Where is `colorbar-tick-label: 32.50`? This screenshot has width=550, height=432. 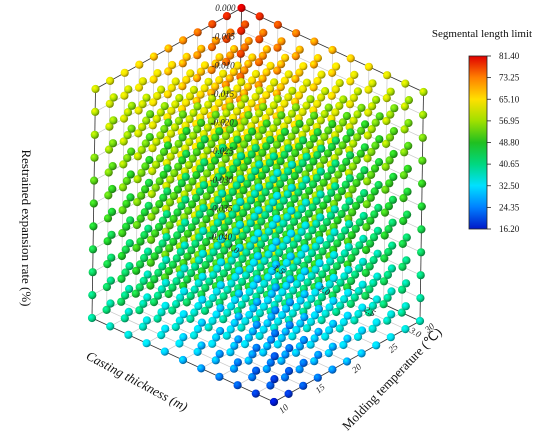
colorbar-tick-label: 32.50 is located at coordinates (509, 186).